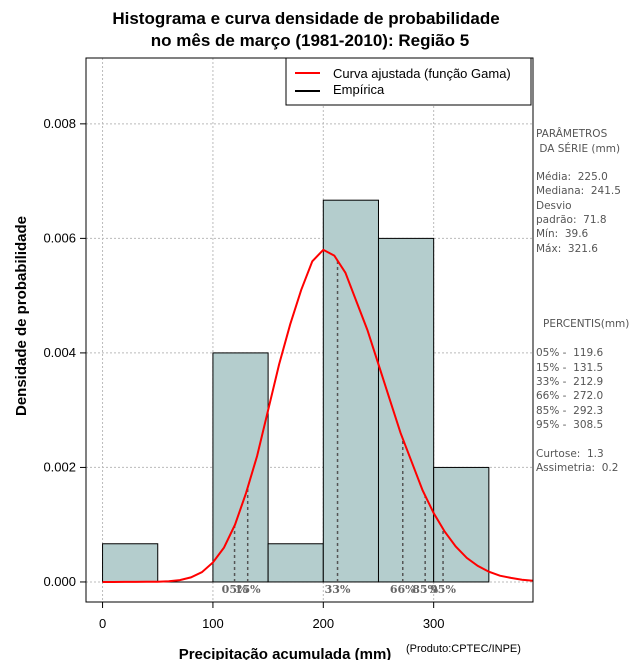 The image size is (640, 660). I want to click on stat-max: Máx: 321.6, so click(567, 249).